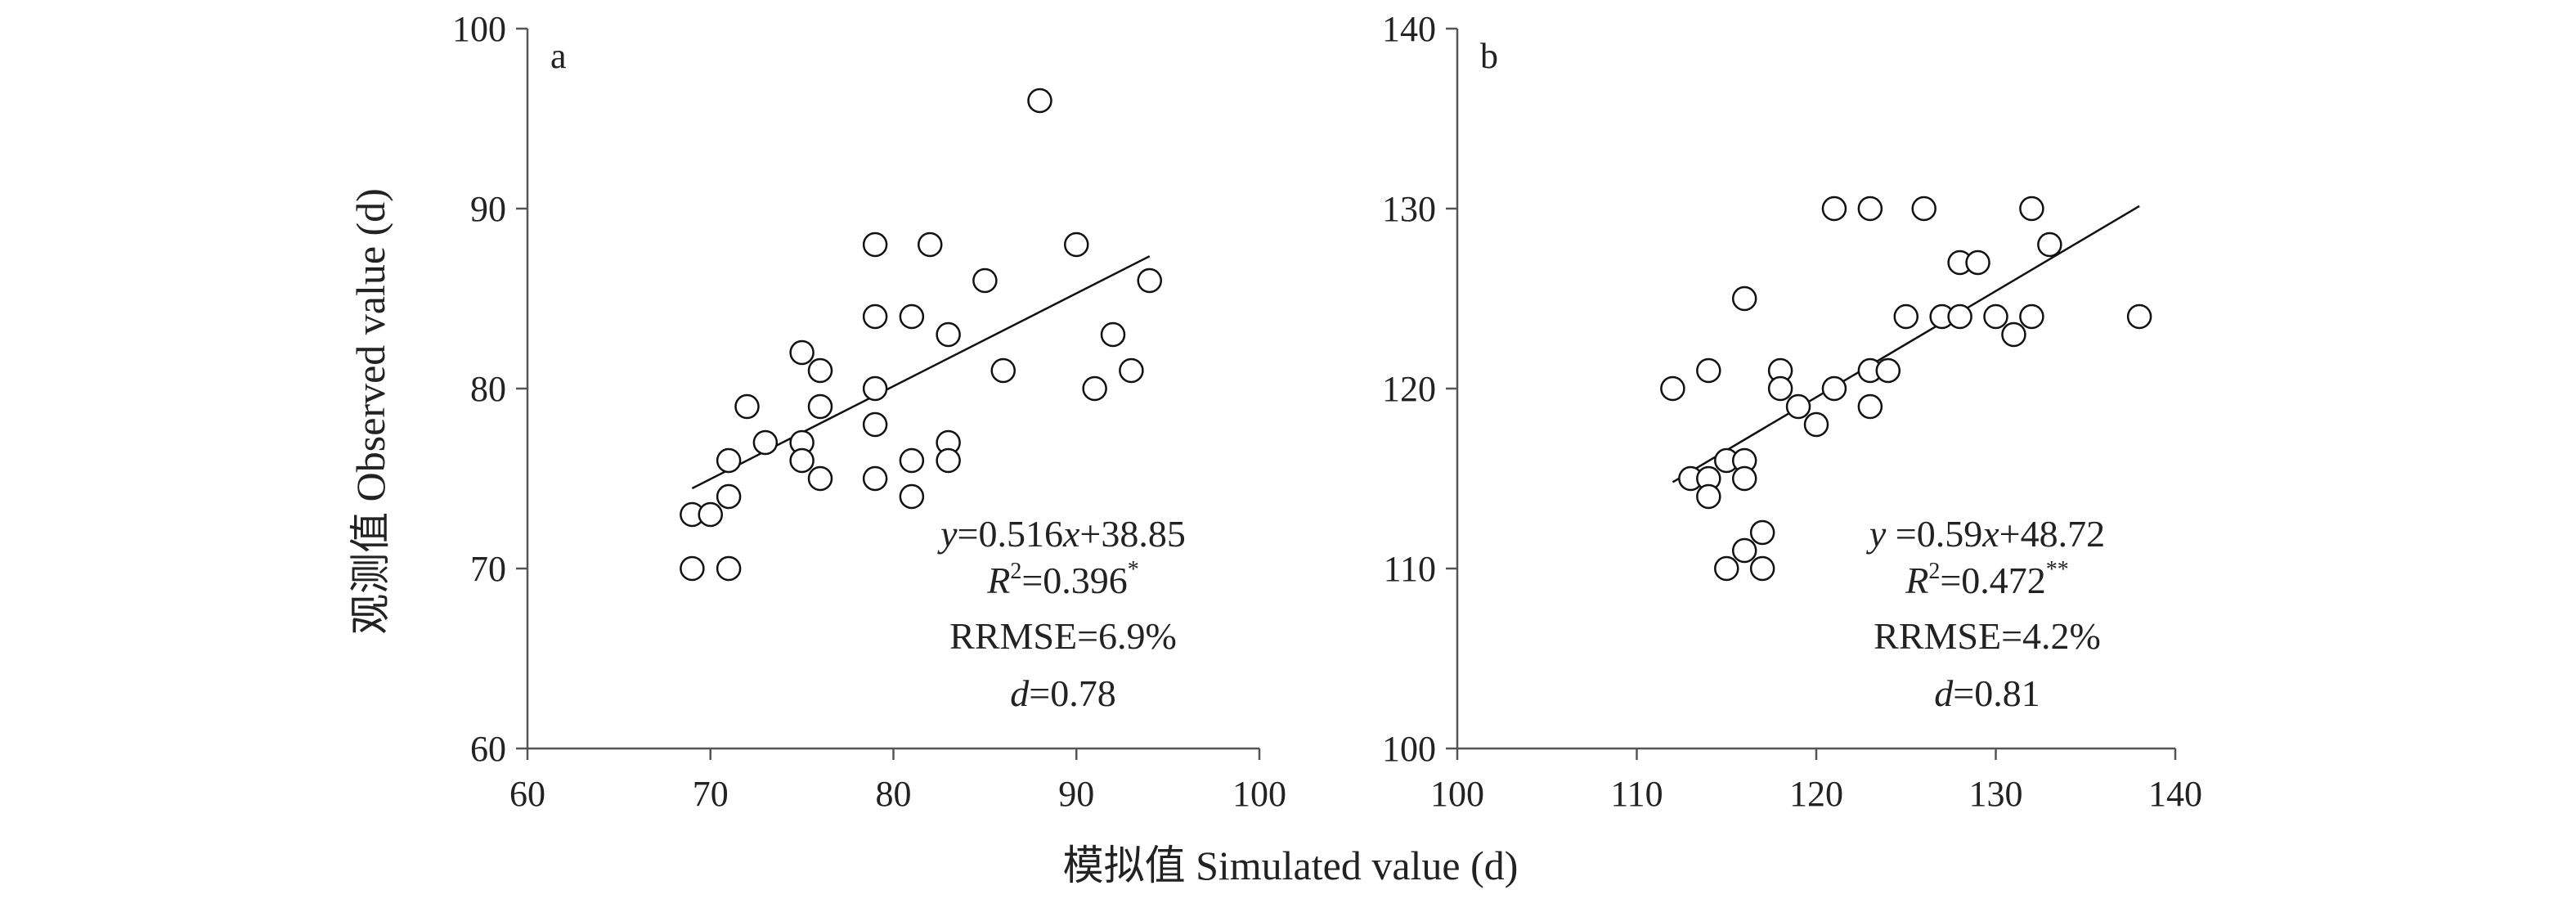 This screenshot has height=899, width=2576. What do you see at coordinates (1409, 29) in the screenshot?
I see `y-tick-label: 140` at bounding box center [1409, 29].